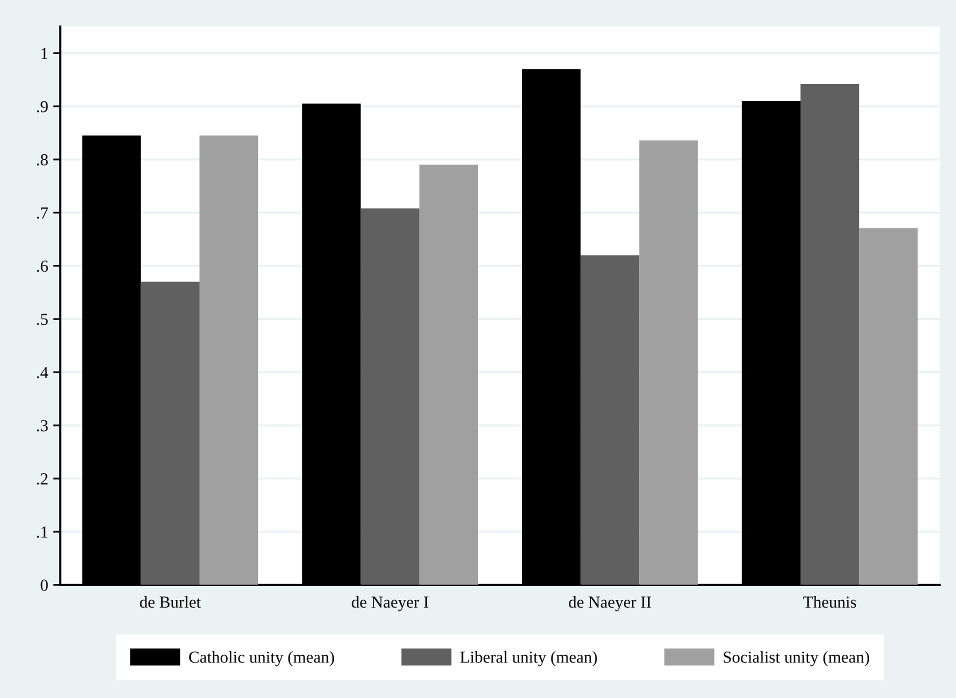 Image resolution: width=956 pixels, height=698 pixels. Describe the element at coordinates (42, 213) in the screenshot. I see `y-tick-label: .7` at that location.